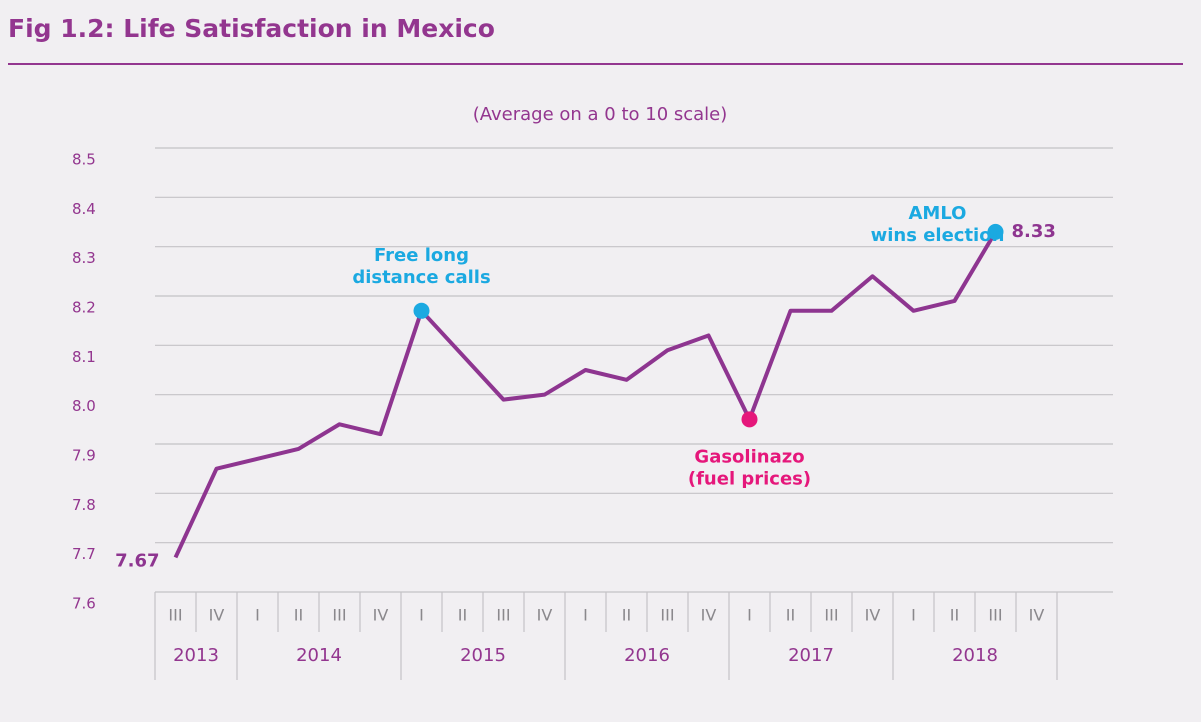 The image size is (1201, 722). What do you see at coordinates (749, 456) in the screenshot?
I see `annotation: Gasolinazo` at bounding box center [749, 456].